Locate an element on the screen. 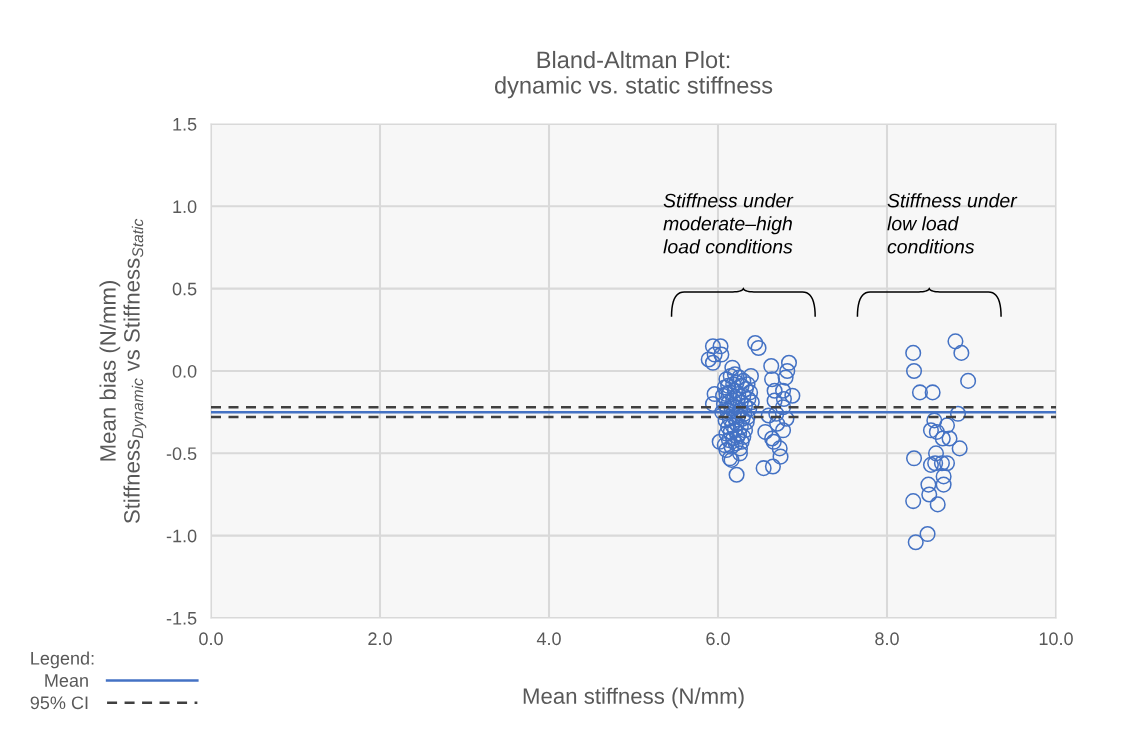 This screenshot has height=729, width=1130. x-tick-label: 4.0 is located at coordinates (548, 639).